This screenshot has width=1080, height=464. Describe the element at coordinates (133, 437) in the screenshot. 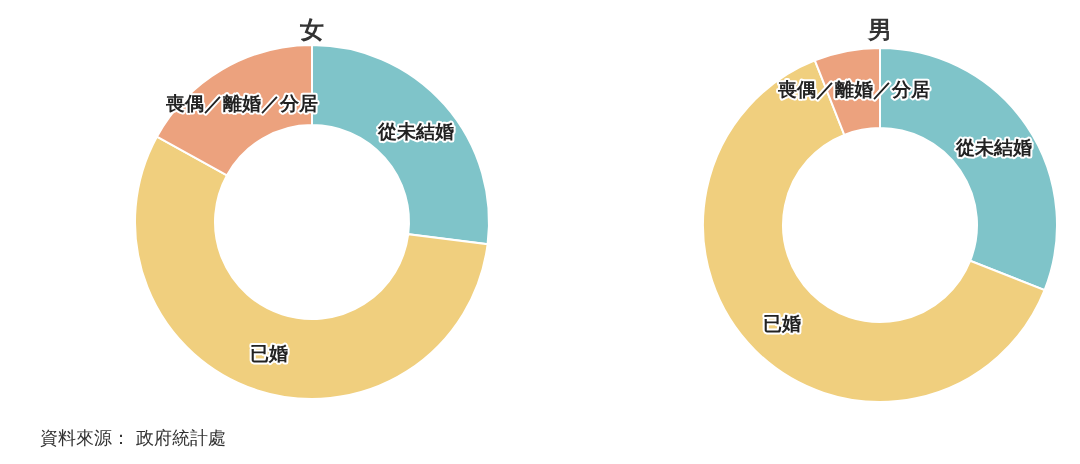

I see `source-note: 資料來源： 政府統計處` at that location.